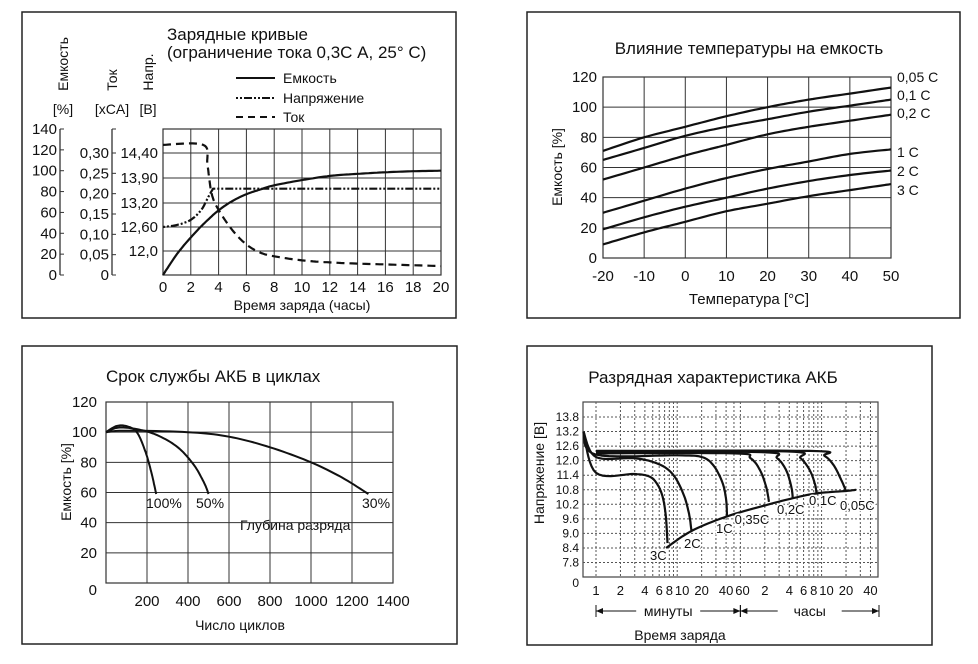 The image size is (978, 664). I want to click on chart3-x-tick-label: 1200, so click(351, 601).